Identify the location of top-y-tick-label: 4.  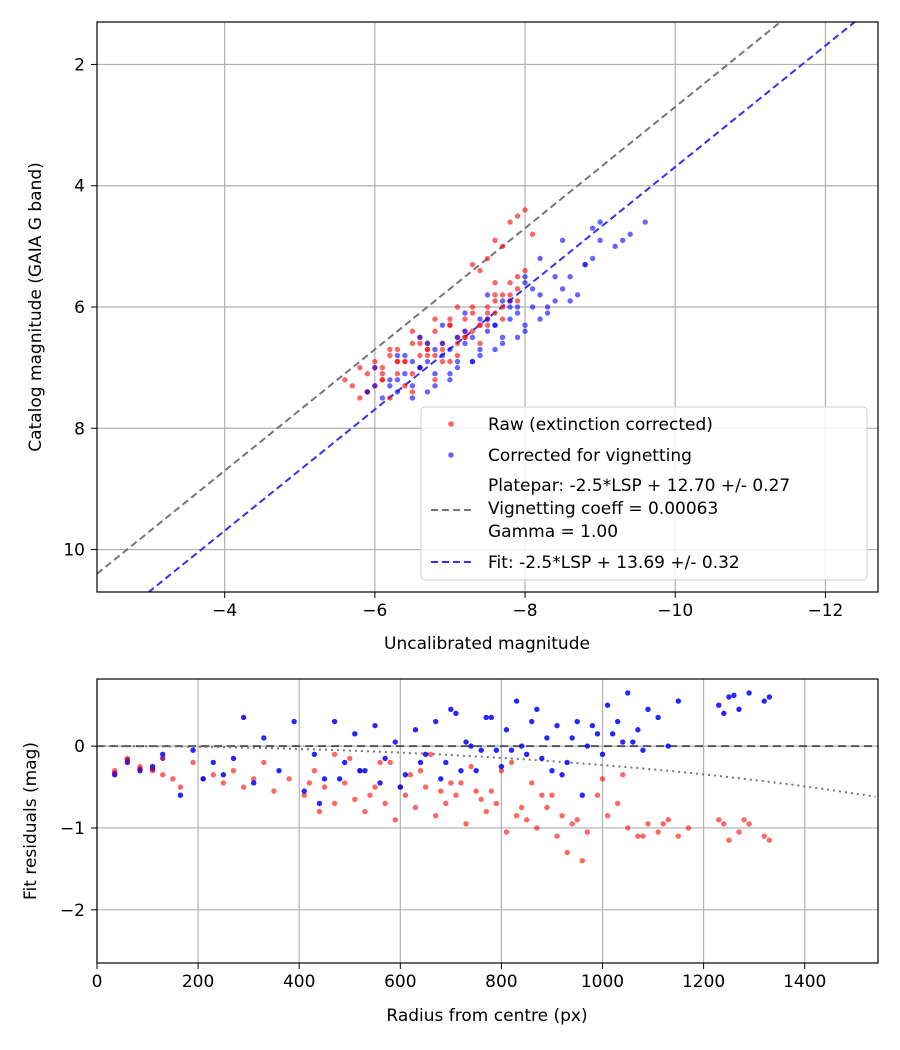
(79, 187).